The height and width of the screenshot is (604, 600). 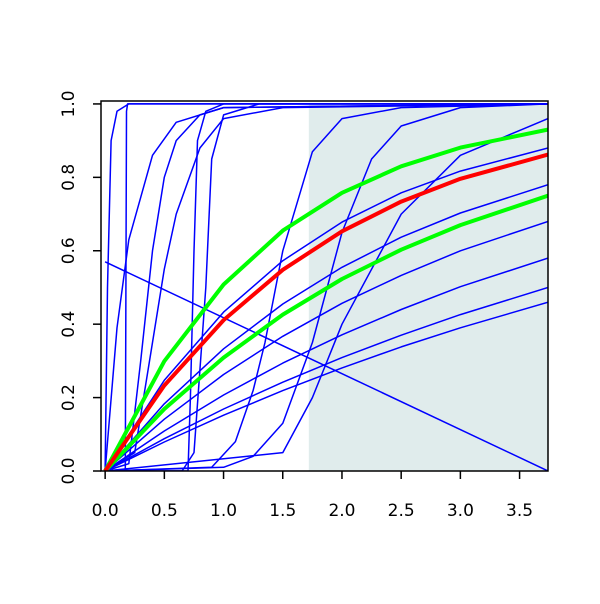 What do you see at coordinates (69, 470) in the screenshot?
I see `y-tick-label: 0.0` at bounding box center [69, 470].